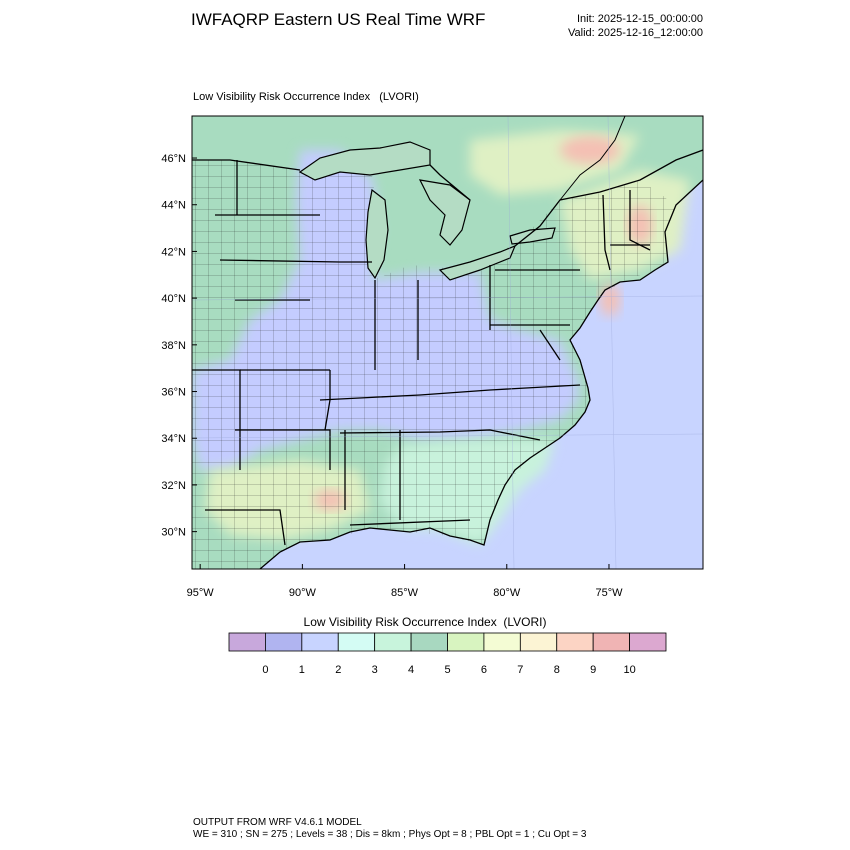  What do you see at coordinates (411, 670) in the screenshot?
I see `colorbar-tick-label: 4` at bounding box center [411, 670].